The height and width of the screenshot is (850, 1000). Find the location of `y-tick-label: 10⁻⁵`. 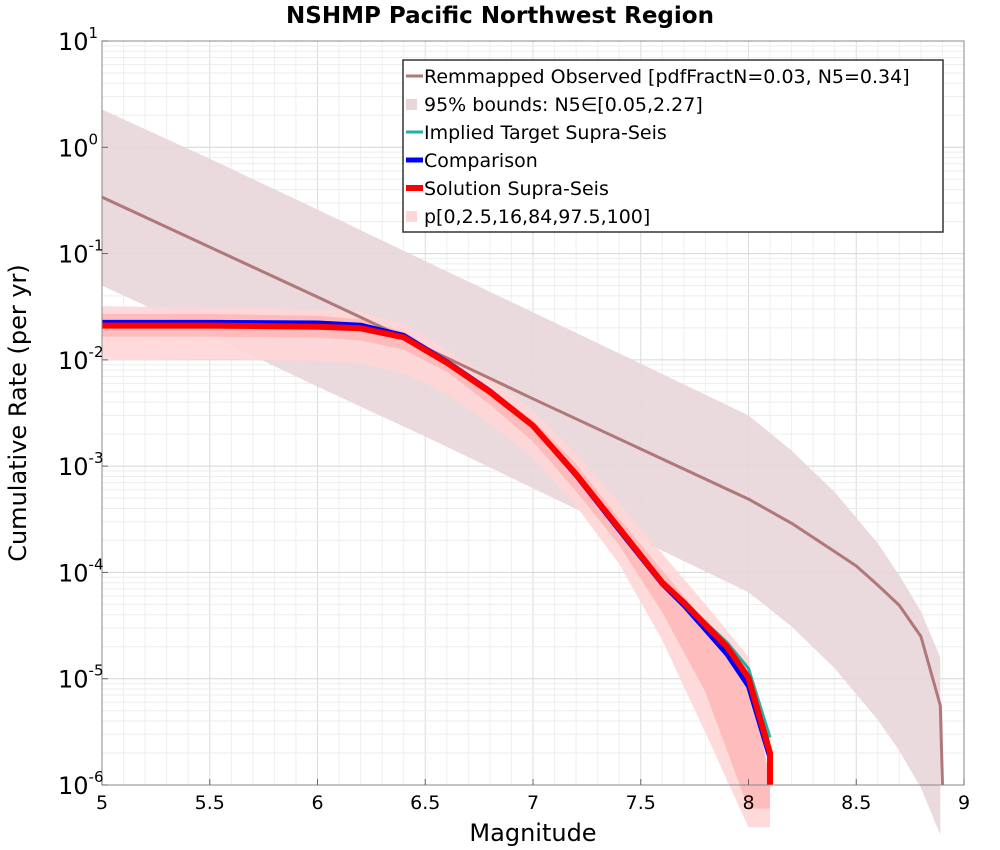

y-tick-label: 10⁻⁵ is located at coordinates (81, 678).